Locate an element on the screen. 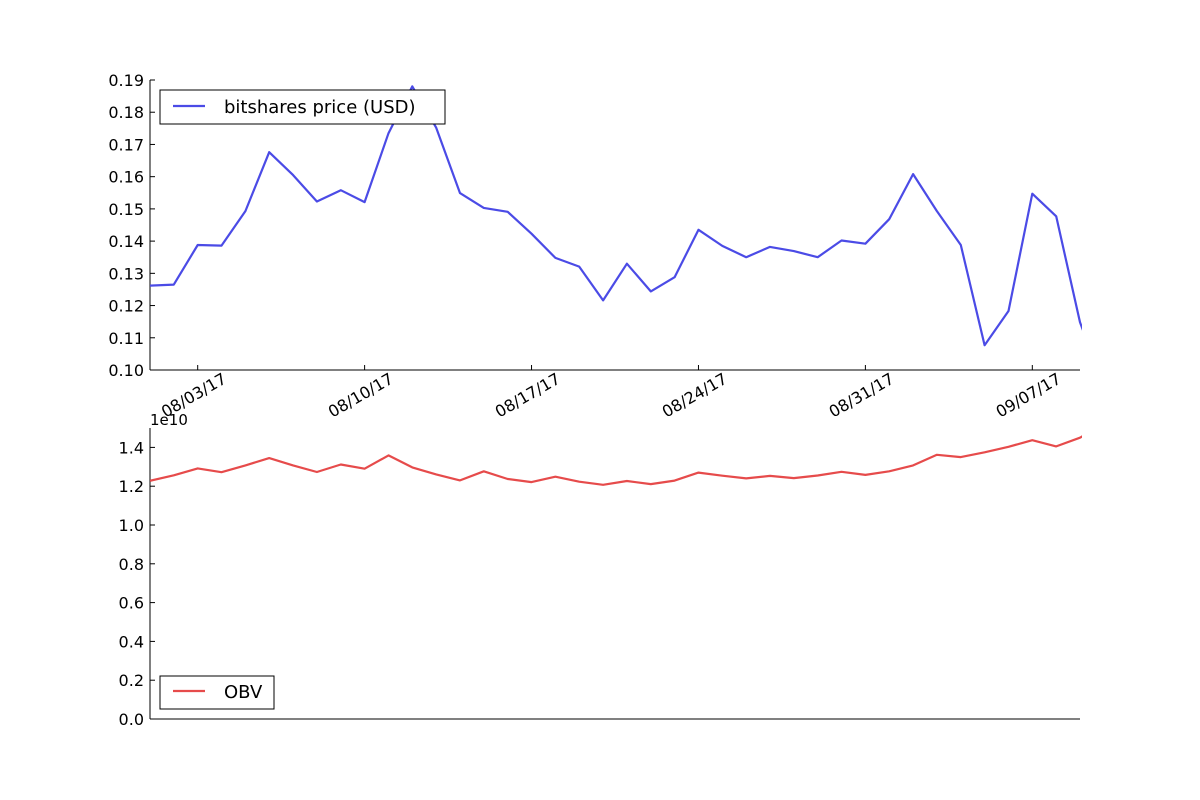  y-tick-label: 0.15 is located at coordinates (126, 209).